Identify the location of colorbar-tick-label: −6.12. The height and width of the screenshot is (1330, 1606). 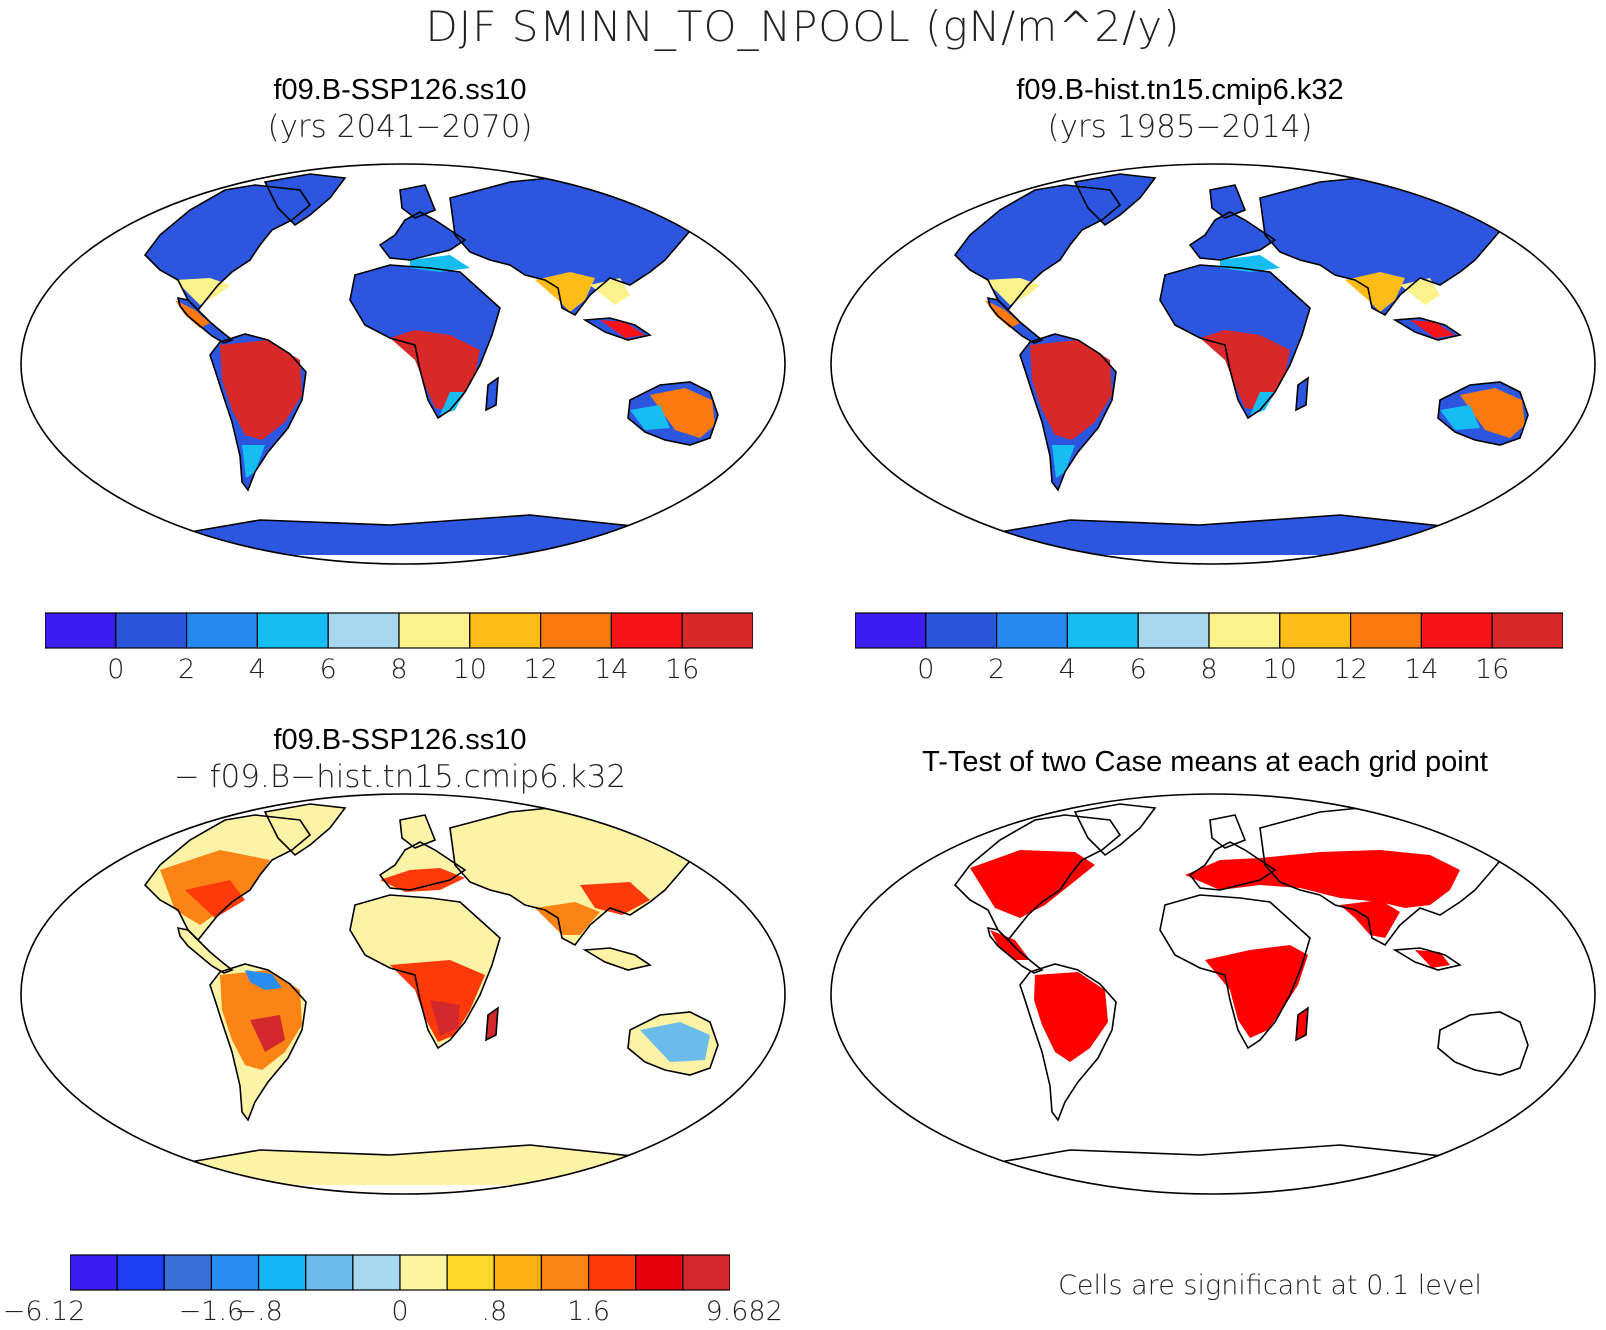
(44, 1311).